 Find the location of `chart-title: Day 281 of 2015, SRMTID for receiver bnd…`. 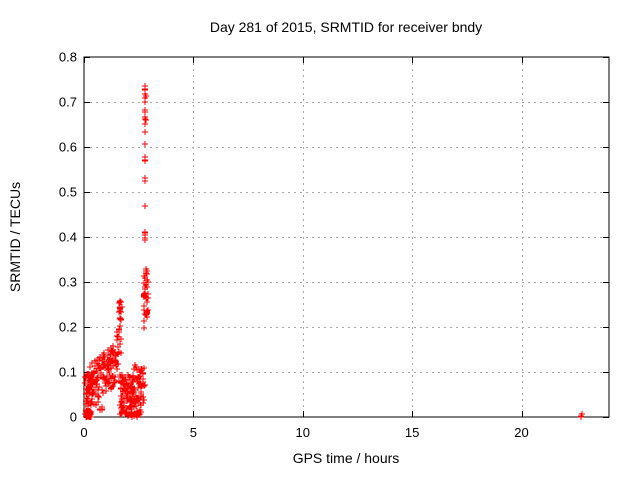

chart-title: Day 281 of 2015, SRMTID for receiver bnd… is located at coordinates (346, 27).